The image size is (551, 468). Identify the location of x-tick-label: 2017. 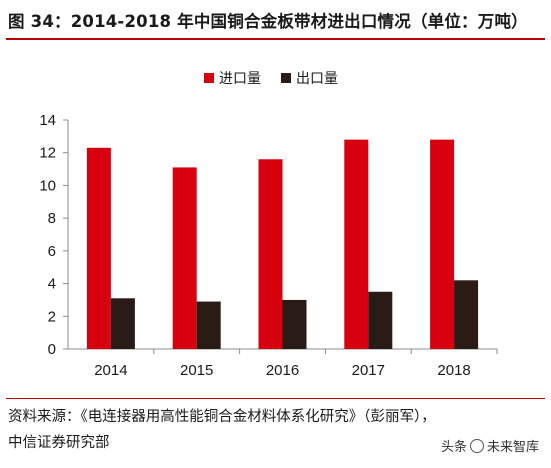
(368, 370).